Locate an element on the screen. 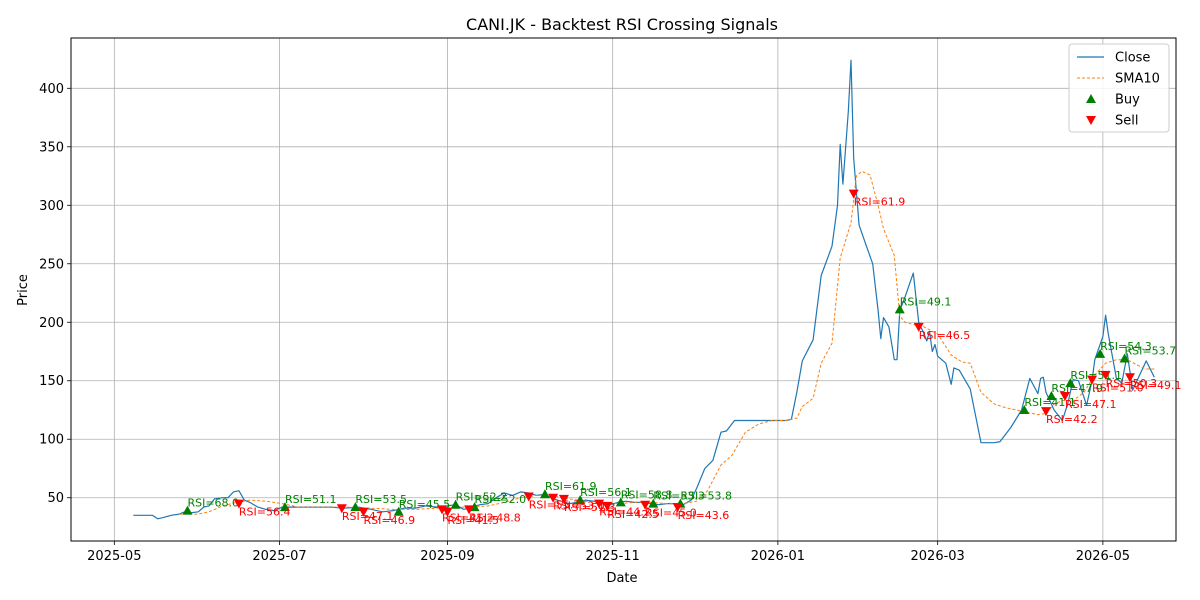  x-tick-label: 2025-09 is located at coordinates (447, 556).